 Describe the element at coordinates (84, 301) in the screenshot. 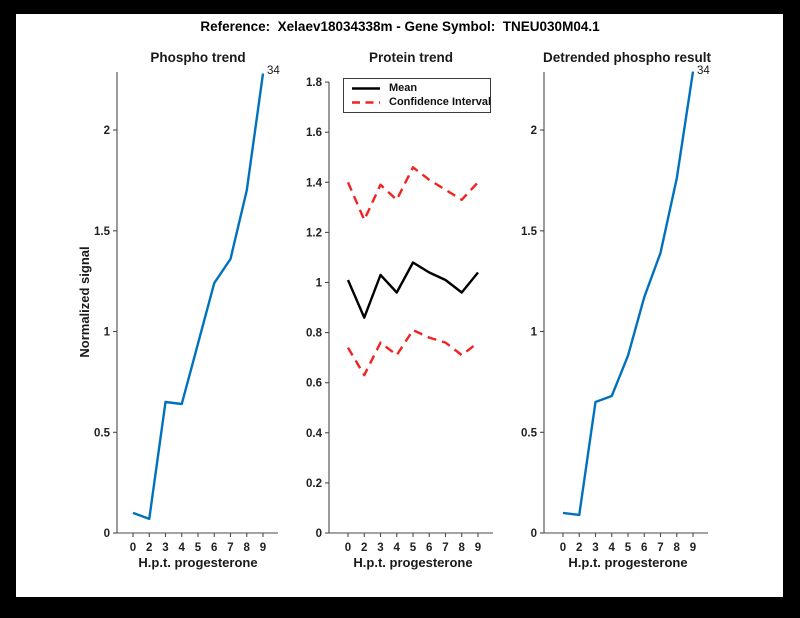

I see `y-axis-label: Normalized signal` at that location.